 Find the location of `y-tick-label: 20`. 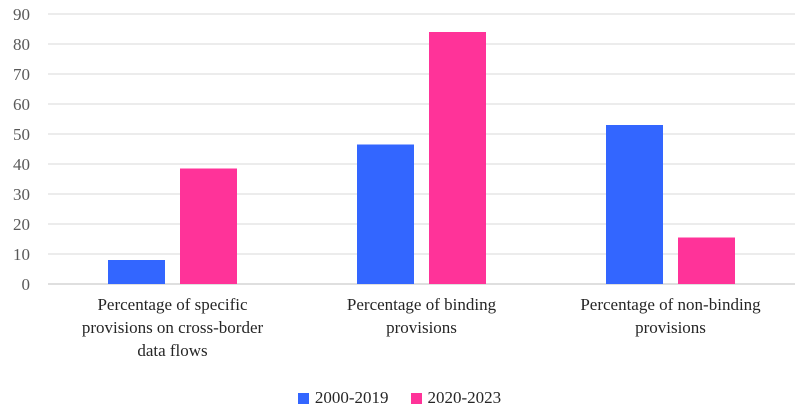

y-tick-label: 20 is located at coordinates (21, 224).